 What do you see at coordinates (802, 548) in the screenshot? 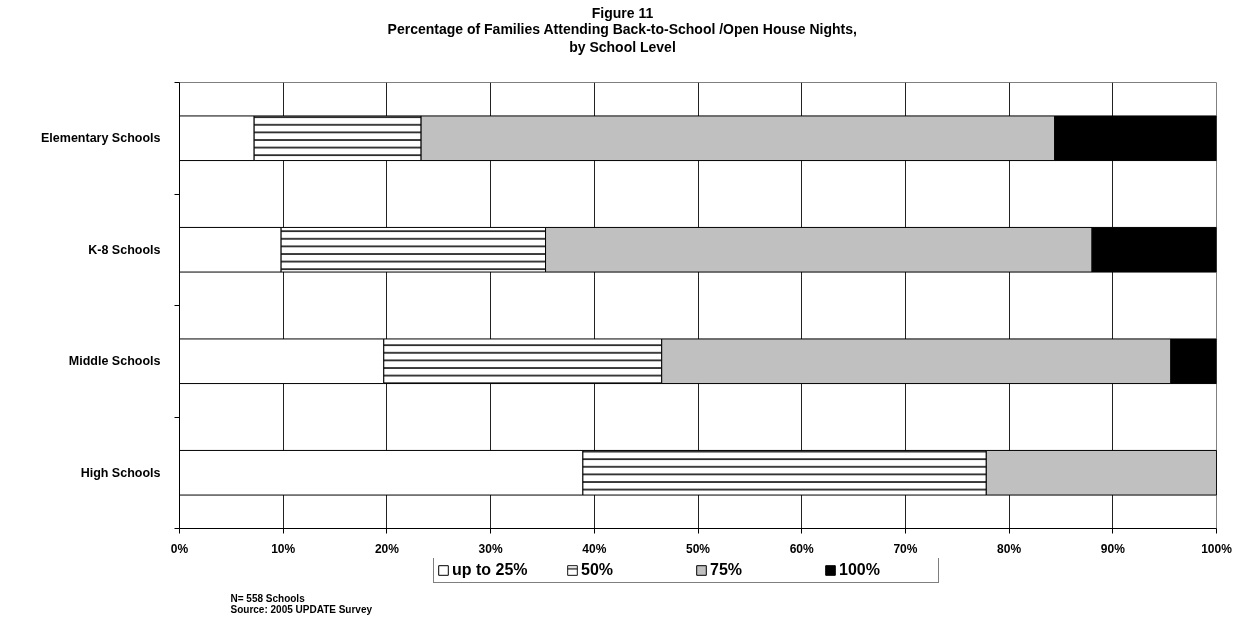
I see `x-tick-label: 60%` at bounding box center [802, 548].